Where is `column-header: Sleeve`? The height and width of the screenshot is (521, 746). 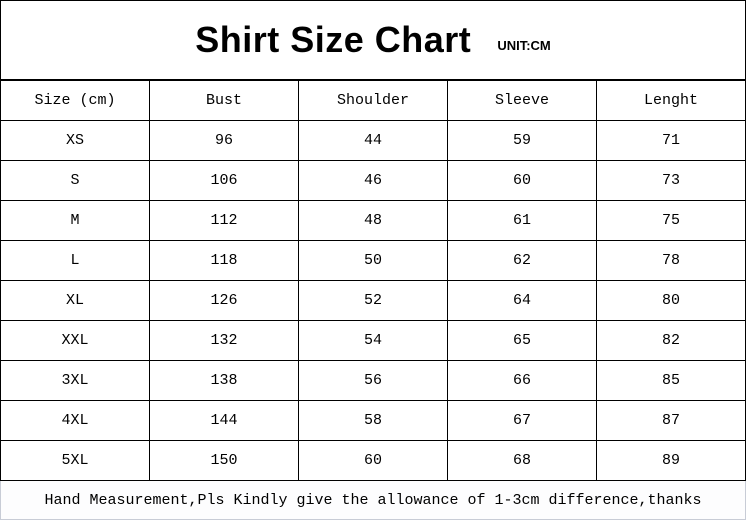
column-header: Sleeve is located at coordinates (522, 100).